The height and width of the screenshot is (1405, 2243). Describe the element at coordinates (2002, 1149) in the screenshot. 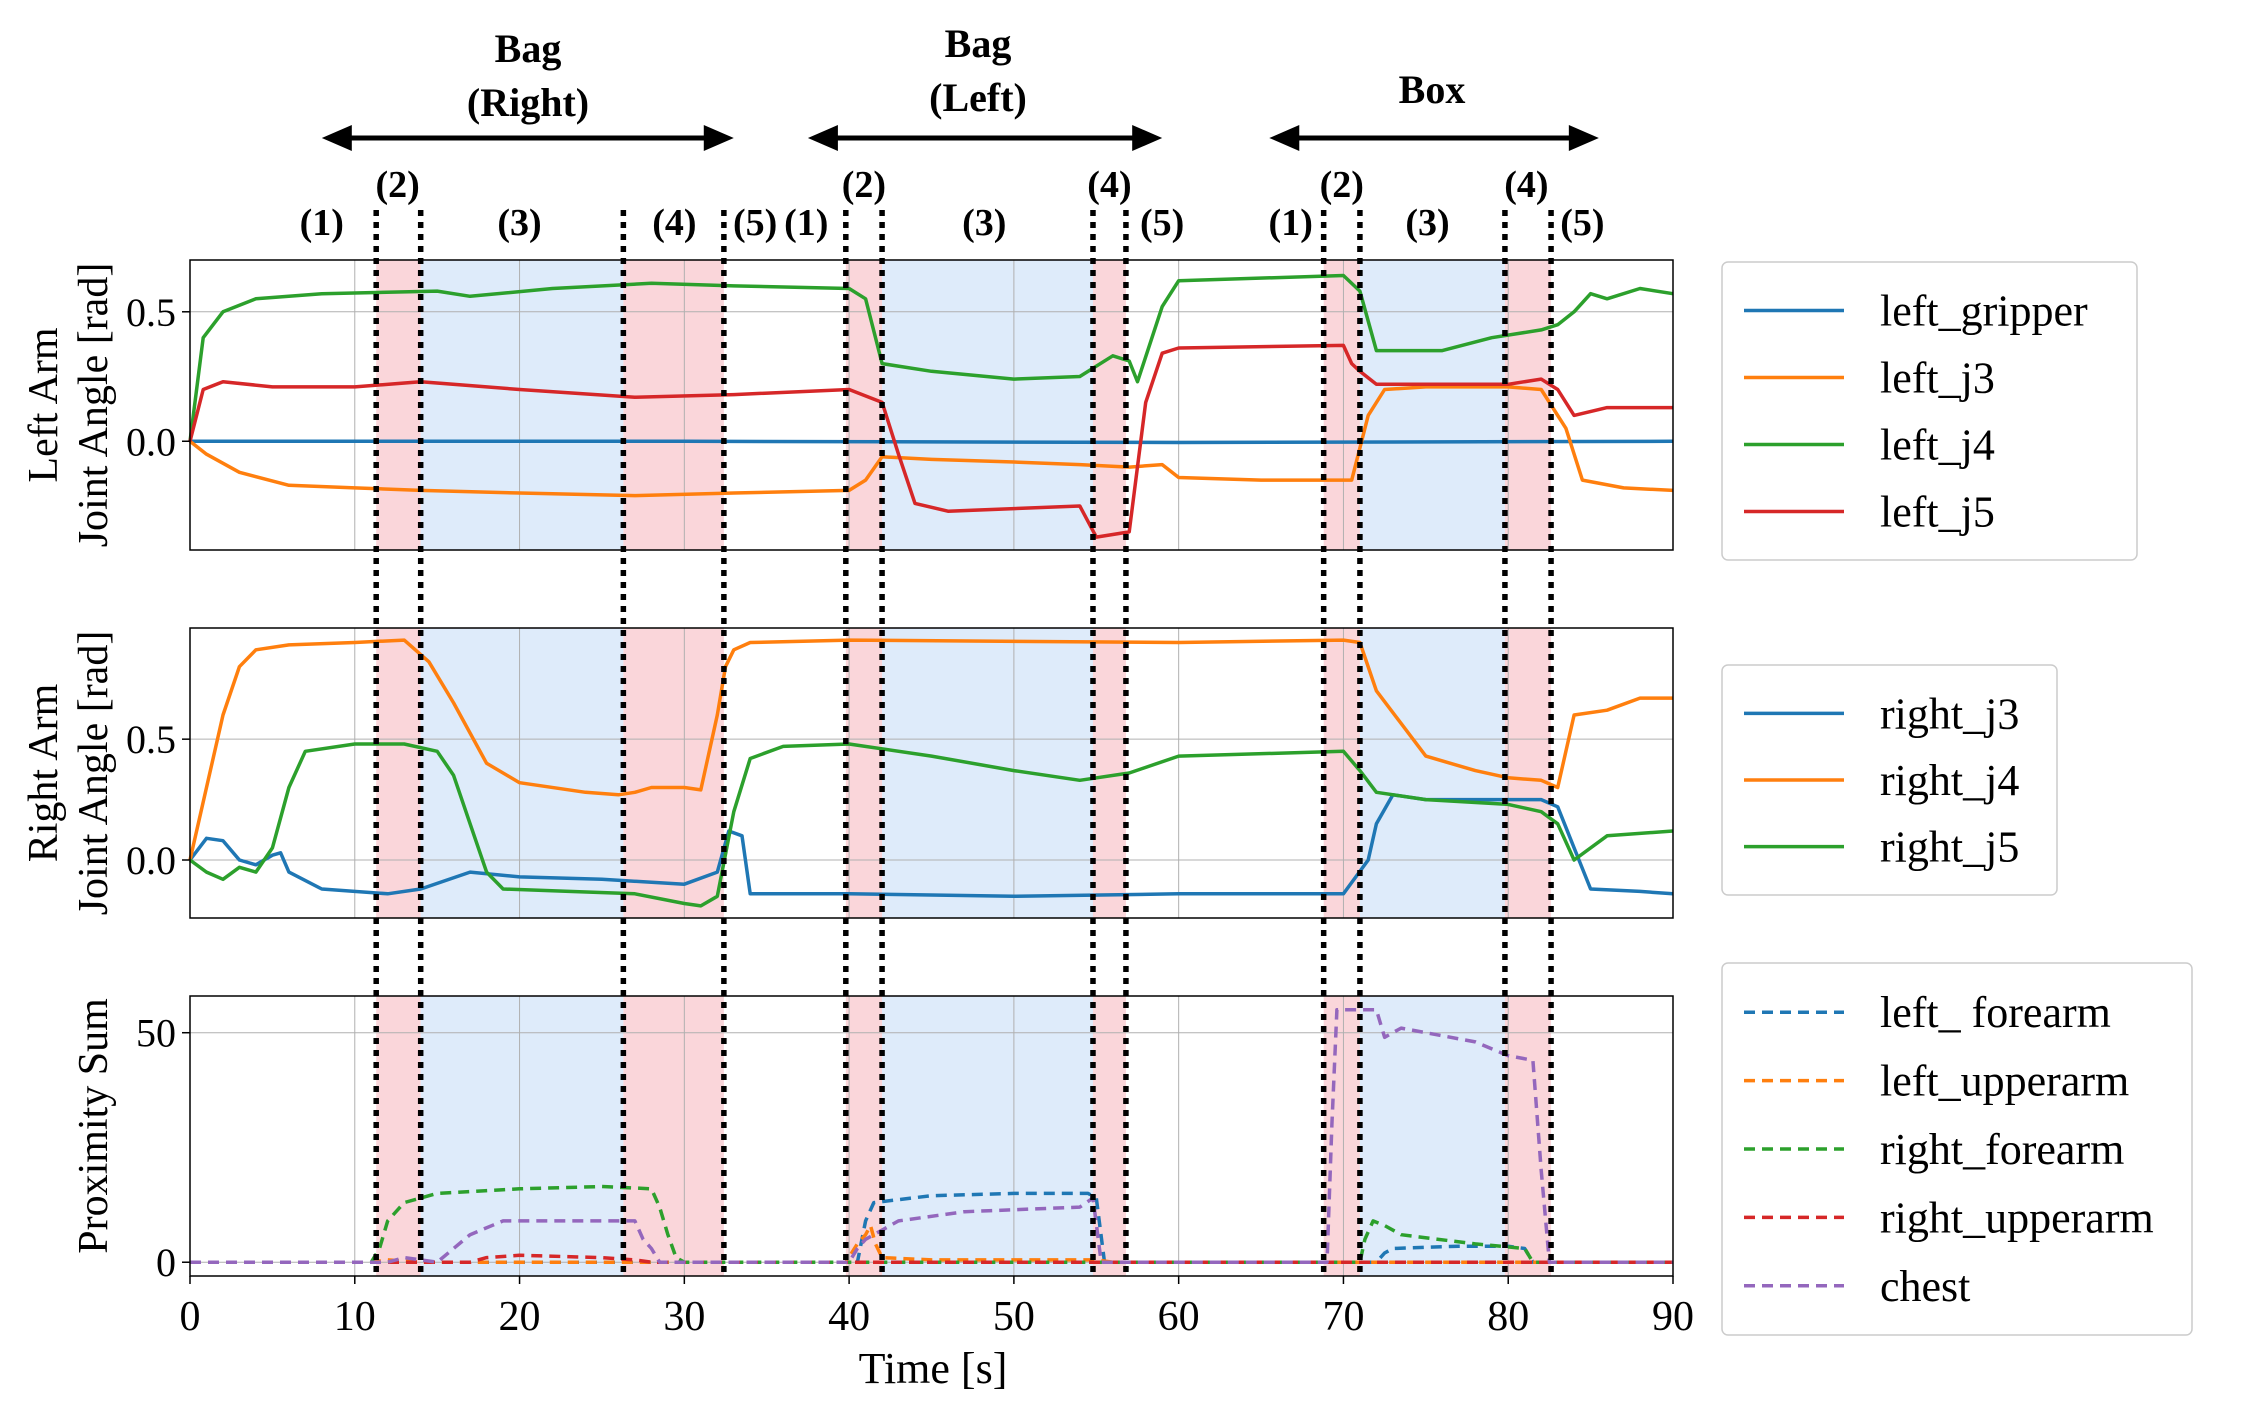

I see `legend-entry: right_forearm` at that location.